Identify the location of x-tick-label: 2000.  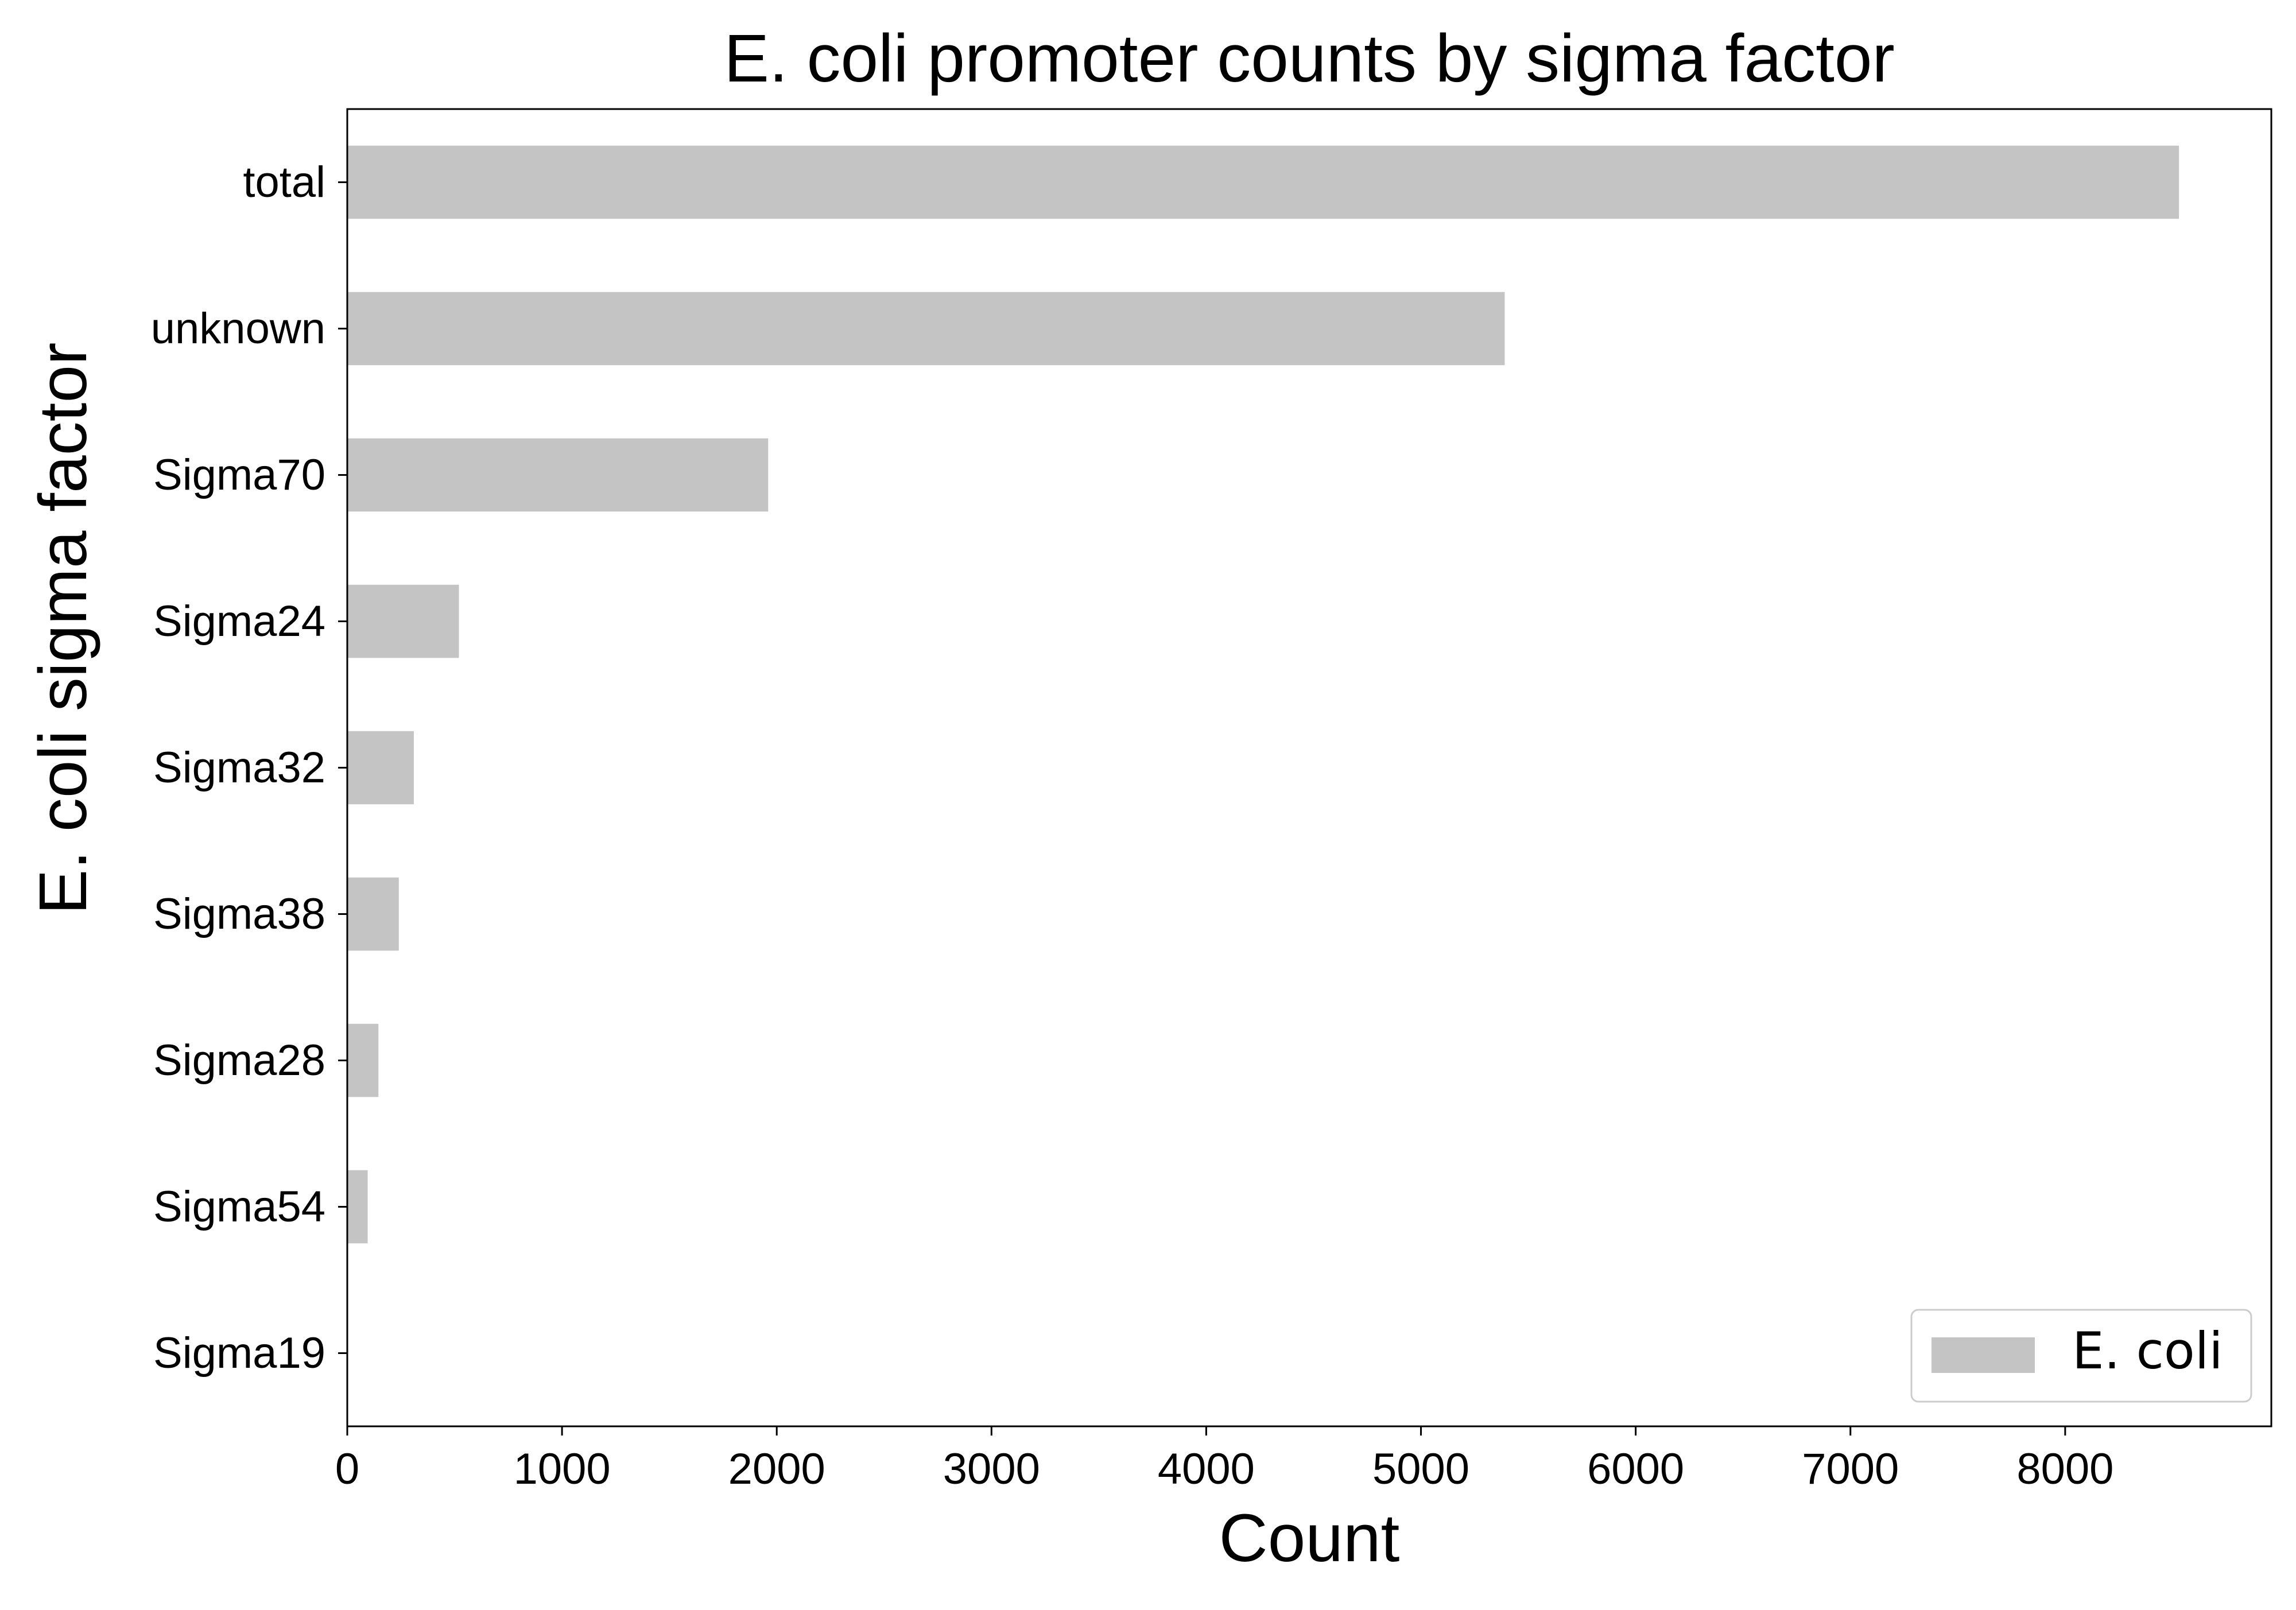
(776, 1469).